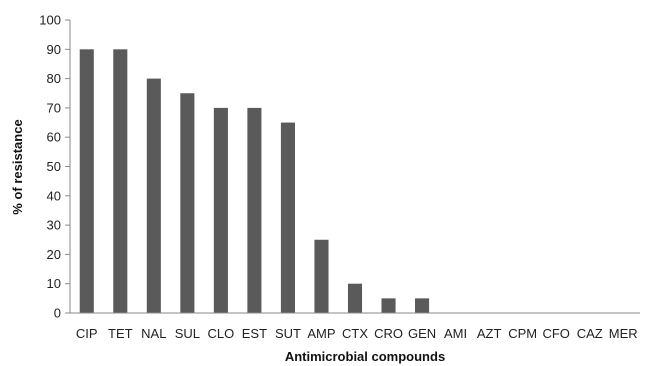  Describe the element at coordinates (422, 333) in the screenshot. I see `x-tick-label: GEN` at that location.